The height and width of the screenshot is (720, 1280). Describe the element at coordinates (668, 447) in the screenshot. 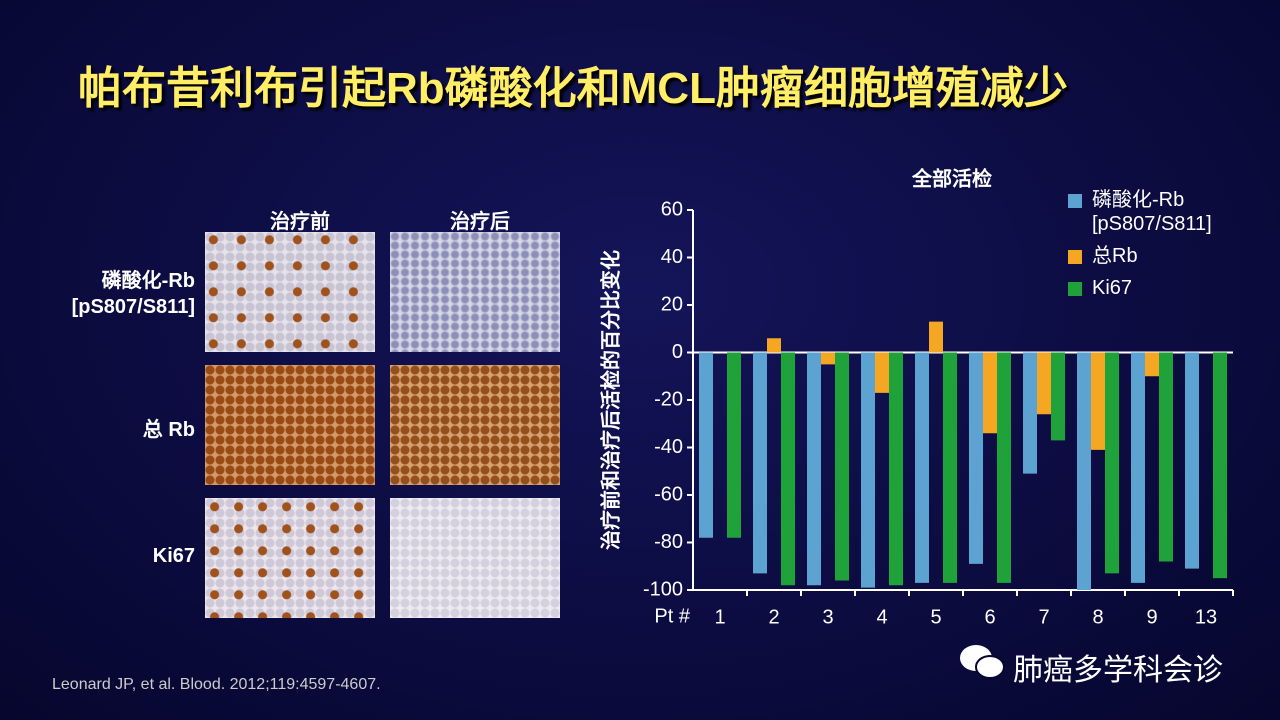

I see `y-tick-label: -40` at that location.